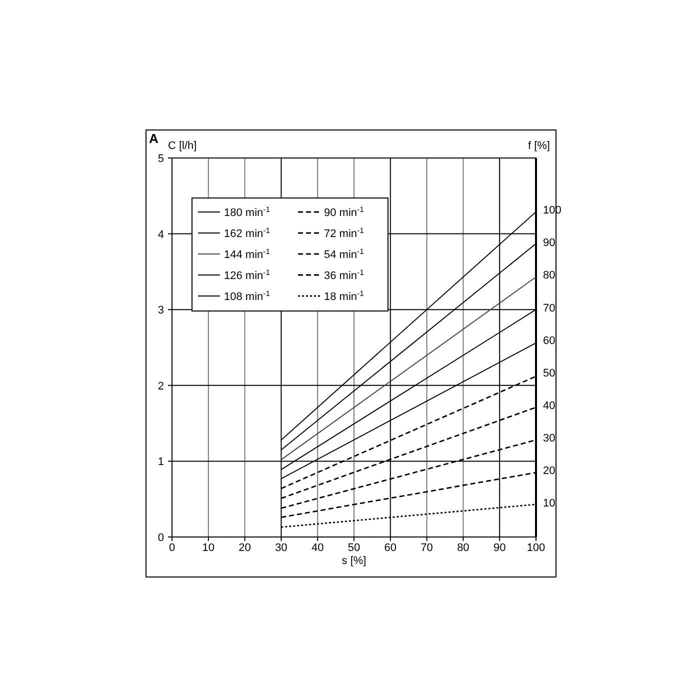 The width and height of the screenshot is (700, 700). Describe the element at coordinates (390, 548) in the screenshot. I see `x-tick-label: 60` at that location.